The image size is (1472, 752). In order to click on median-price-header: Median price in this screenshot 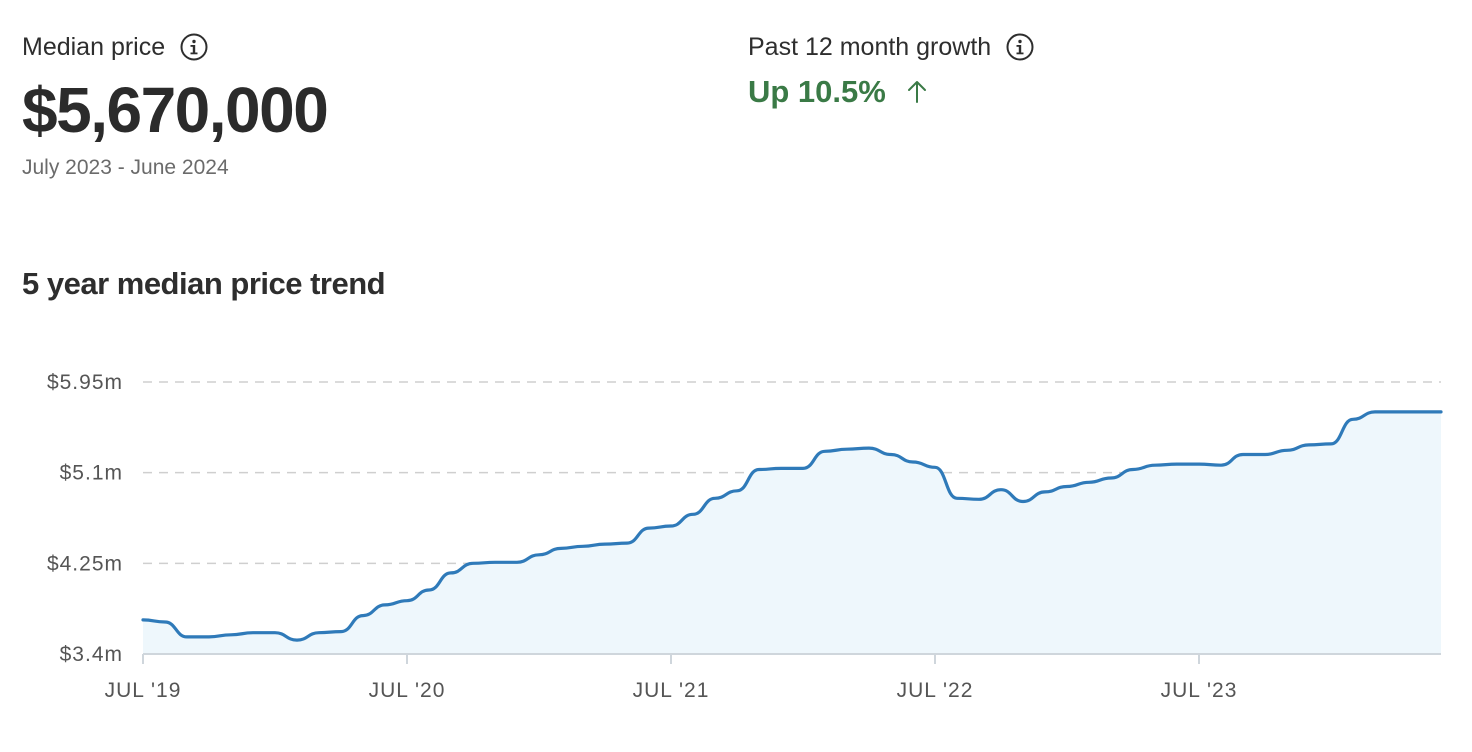, I will do `click(174, 47)`.